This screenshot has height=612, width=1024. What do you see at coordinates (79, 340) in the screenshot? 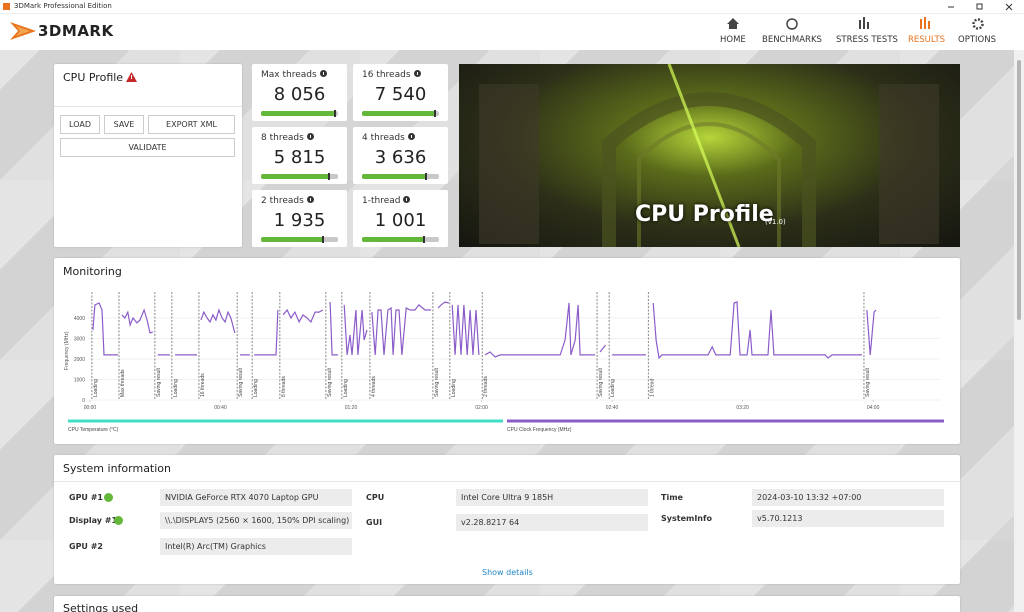
I see `y-tick-label: 3000` at bounding box center [79, 340].